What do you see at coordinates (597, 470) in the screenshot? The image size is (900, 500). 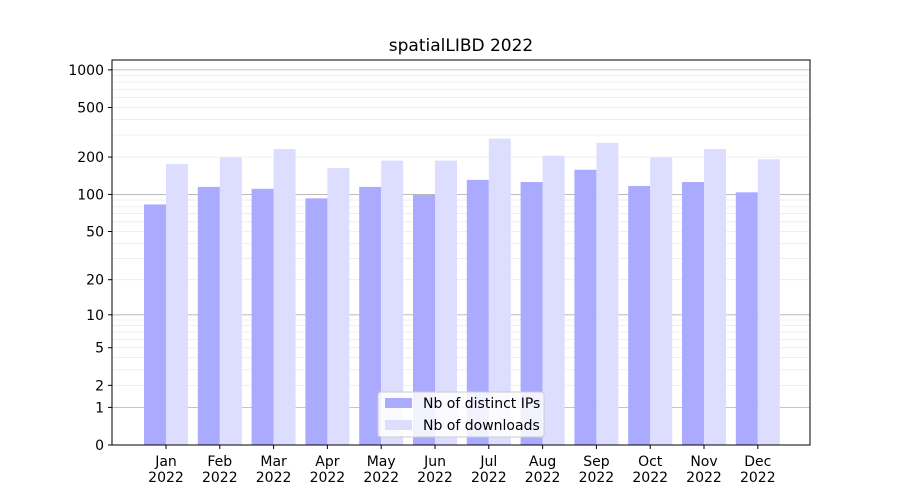 I see `x-tick-label: Sep 2022` at bounding box center [597, 470].